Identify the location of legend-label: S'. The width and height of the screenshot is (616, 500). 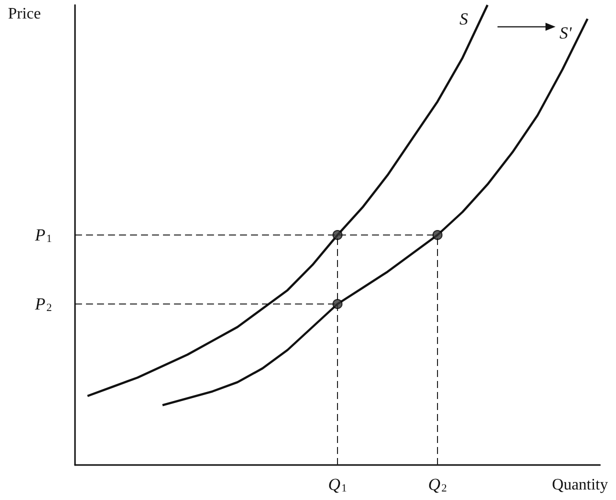
(566, 32).